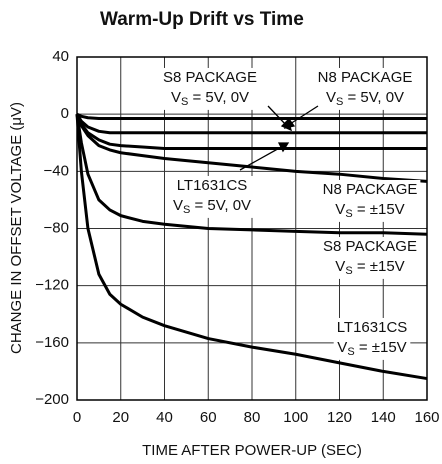  What do you see at coordinates (252, 417) in the screenshot?
I see `x-tick-label: 80` at bounding box center [252, 417].